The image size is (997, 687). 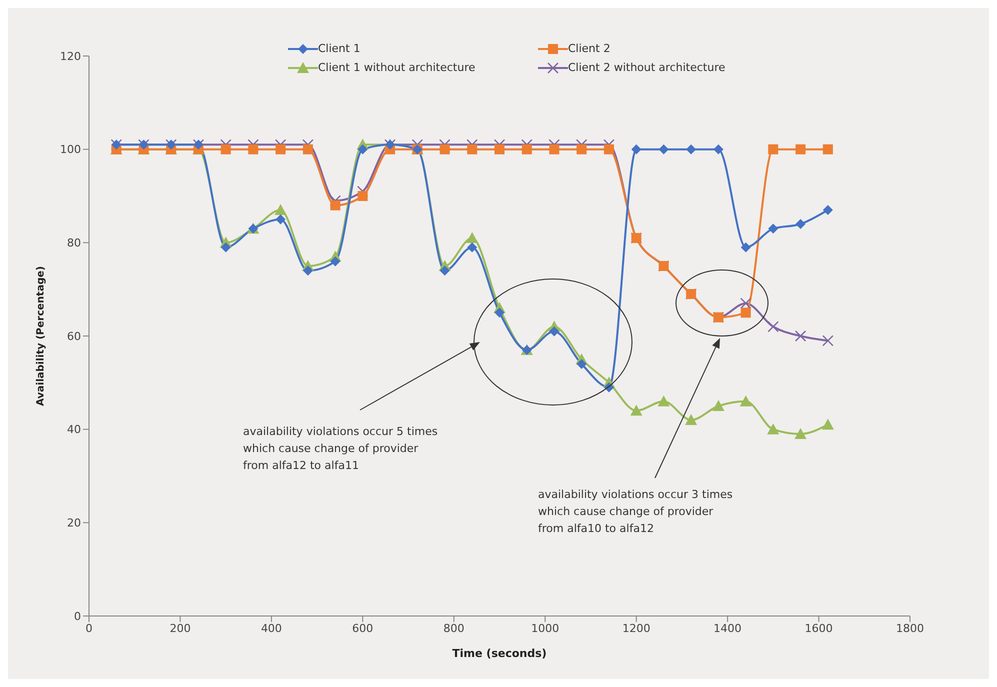 I want to click on x-tick-label: 600, so click(x=363, y=628).